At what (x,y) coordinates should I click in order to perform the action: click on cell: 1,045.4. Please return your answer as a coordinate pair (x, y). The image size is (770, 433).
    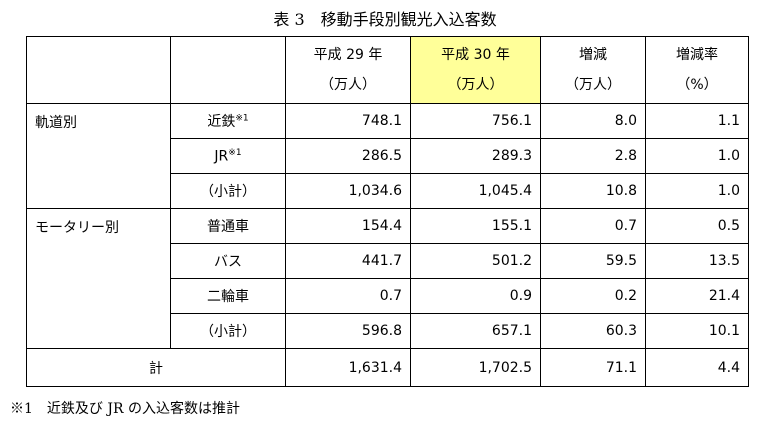
    Looking at the image, I should click on (475, 191).